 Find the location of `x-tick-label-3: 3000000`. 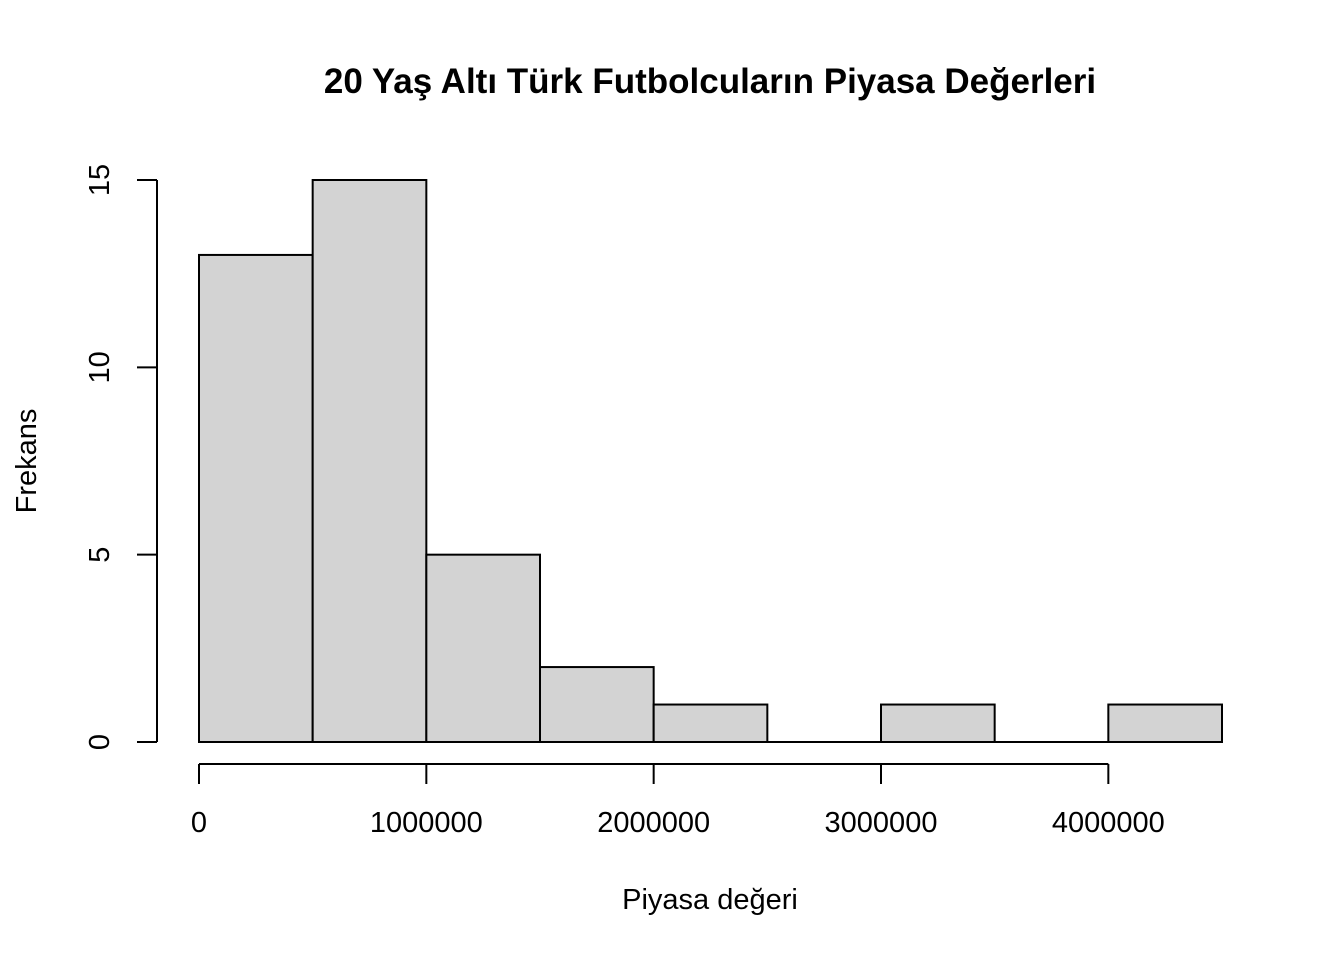

x-tick-label-3: 3000000 is located at coordinates (881, 823).